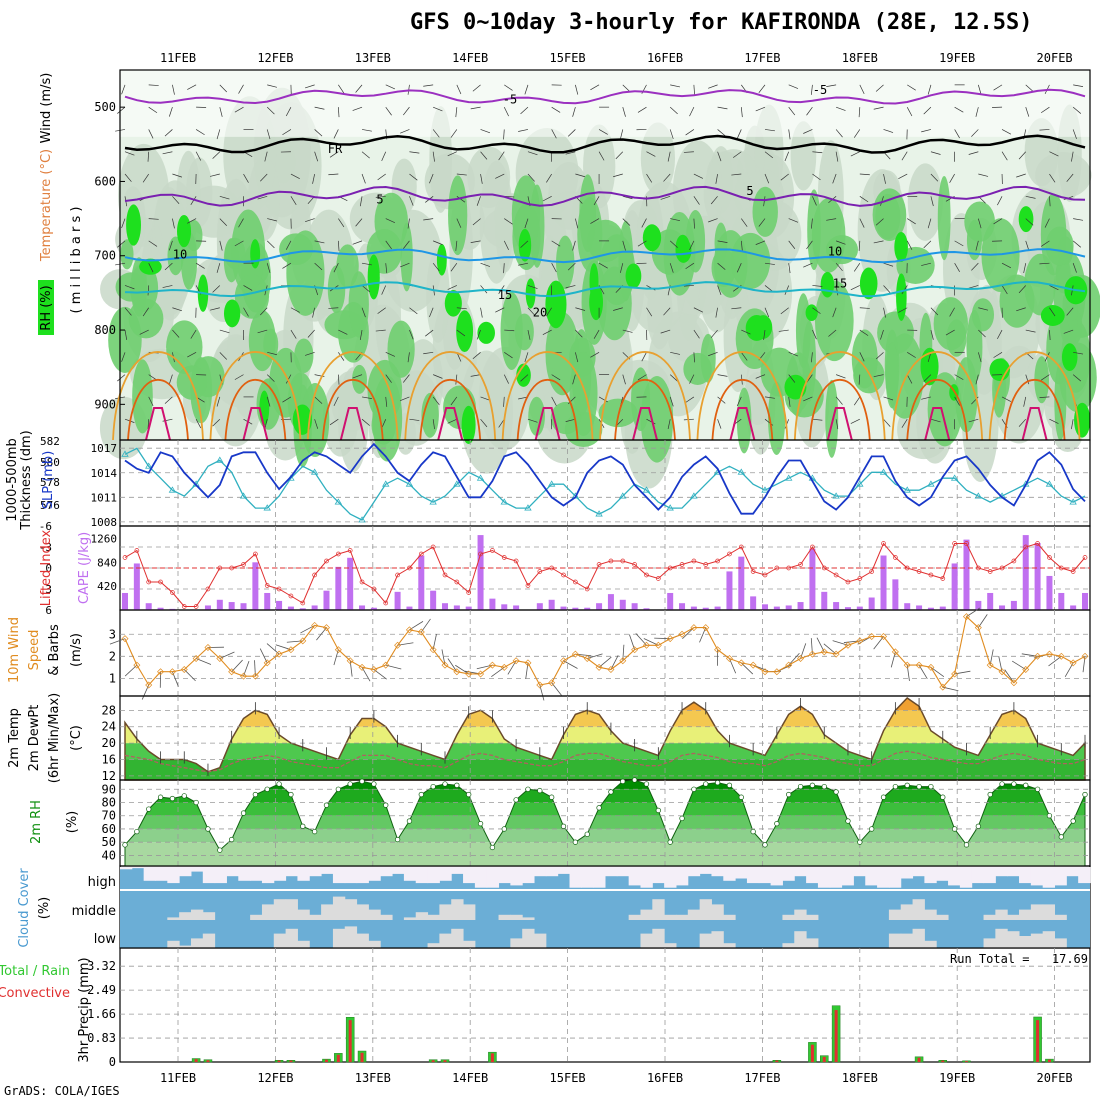  I want to click on ylabel-wind-unit: (m/s), so click(76, 650).